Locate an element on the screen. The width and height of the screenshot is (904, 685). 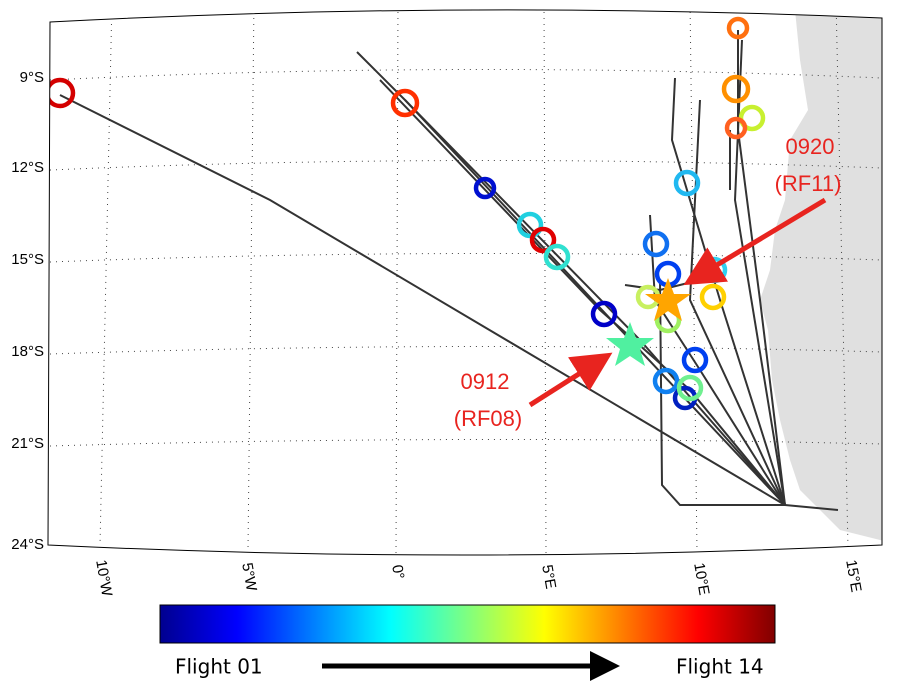
latitude-label: 21°S is located at coordinates (27, 443).